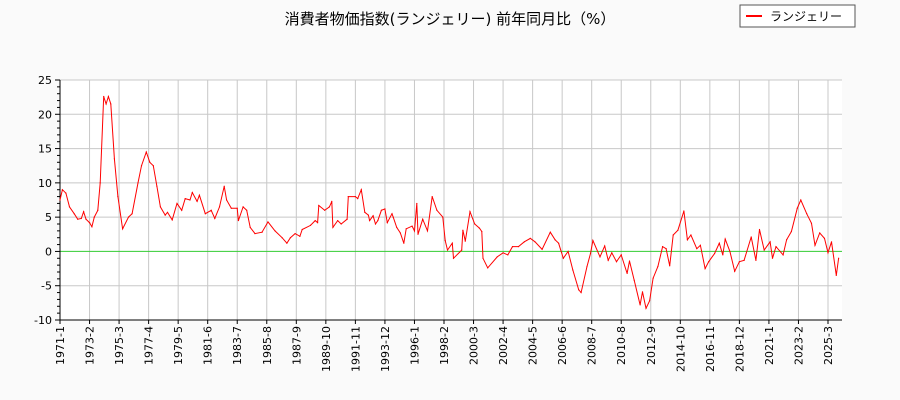 This screenshot has width=900, height=400. Describe the element at coordinates (355, 349) in the screenshot. I see `x-tick-label: 1991-11` at that location.